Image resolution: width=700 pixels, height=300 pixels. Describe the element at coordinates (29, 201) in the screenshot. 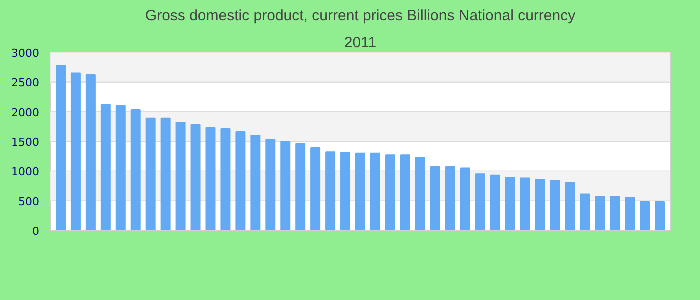

I see `y-tick-label: 500` at that location.